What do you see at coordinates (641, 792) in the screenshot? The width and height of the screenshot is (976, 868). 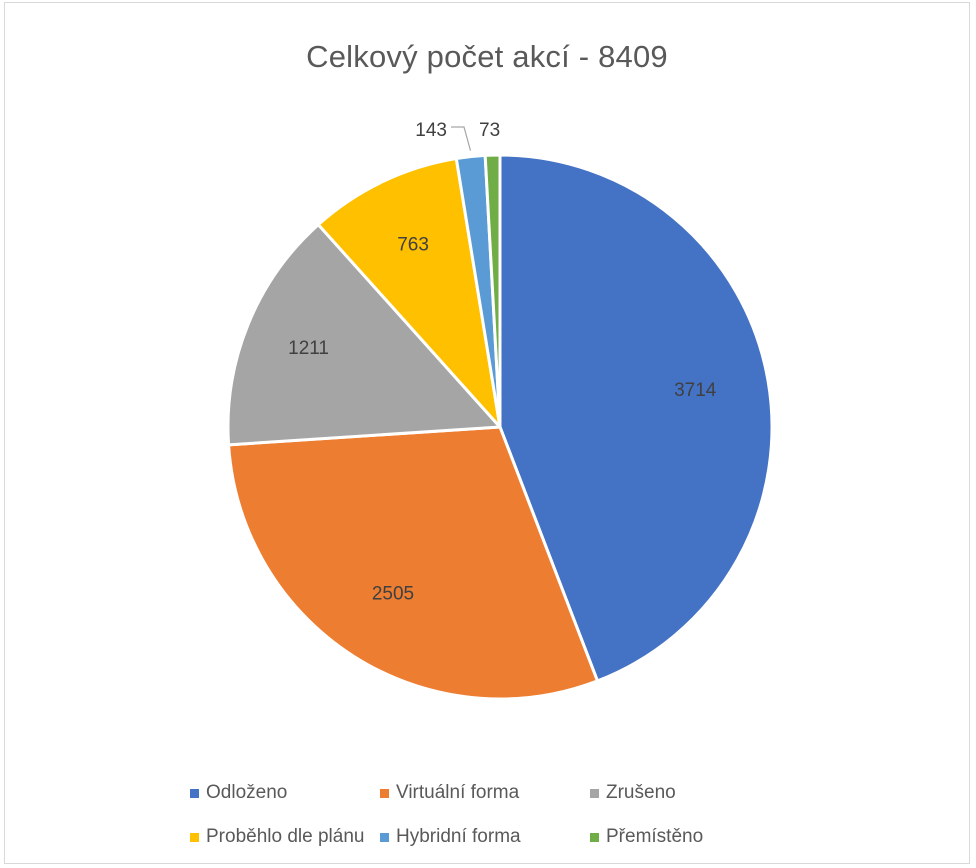 I see `legend-label: Zrušeno` at bounding box center [641, 792].